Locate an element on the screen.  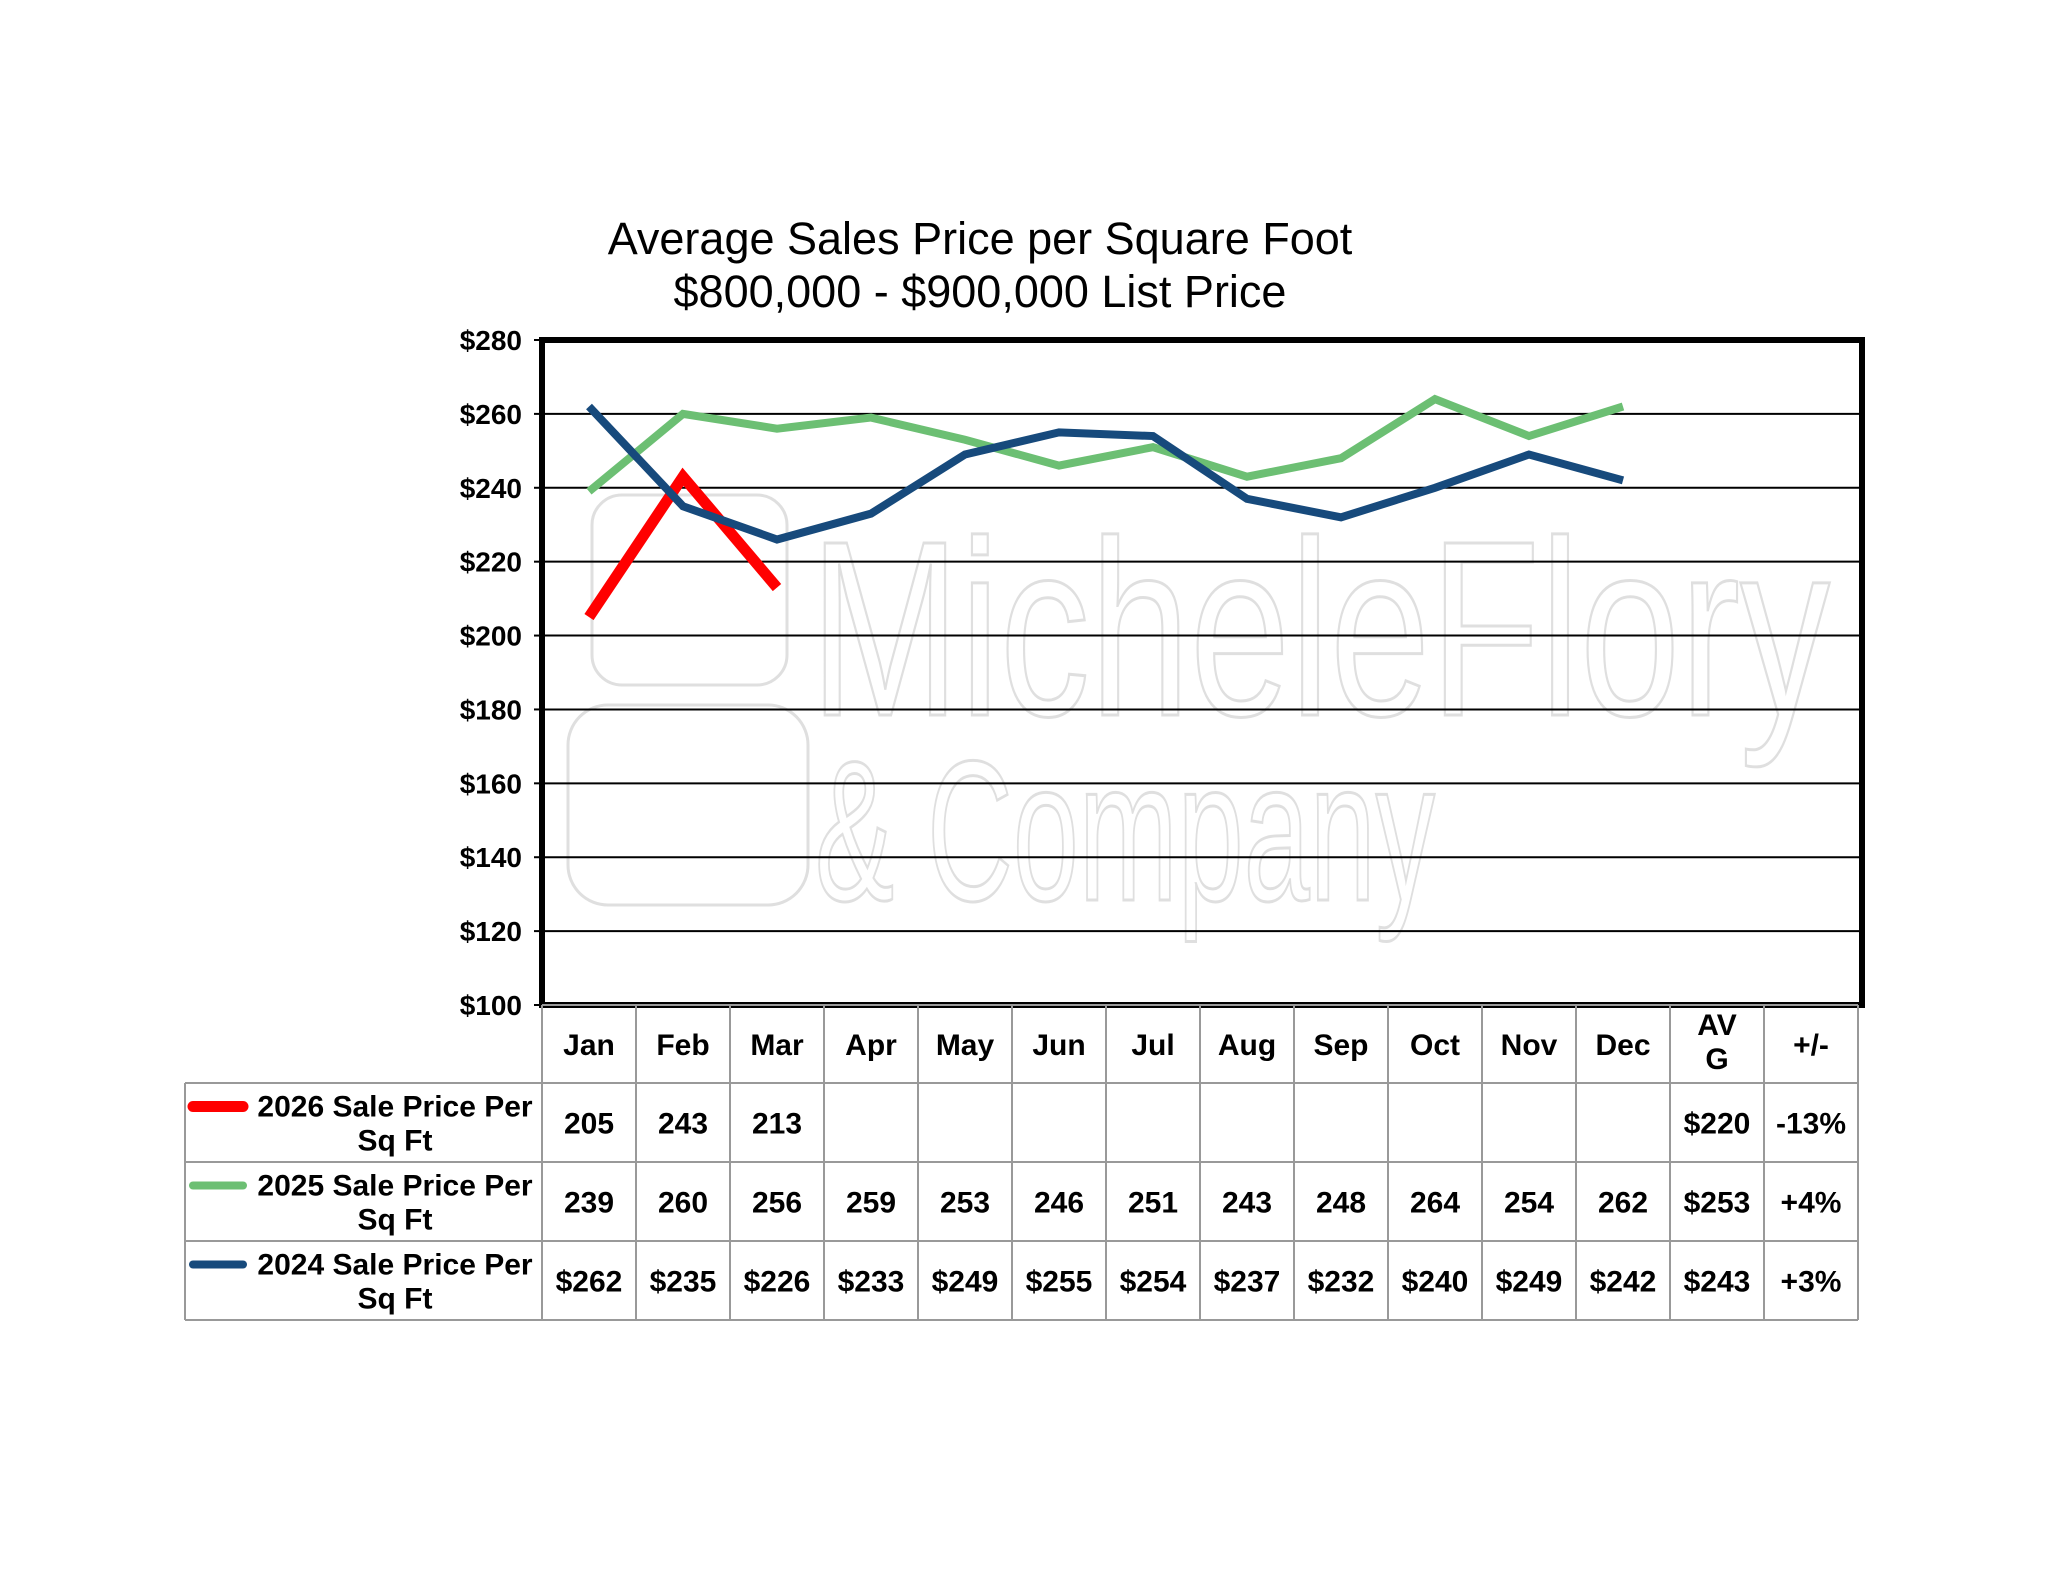
table-header-cell: Aug is located at coordinates (1247, 1045).